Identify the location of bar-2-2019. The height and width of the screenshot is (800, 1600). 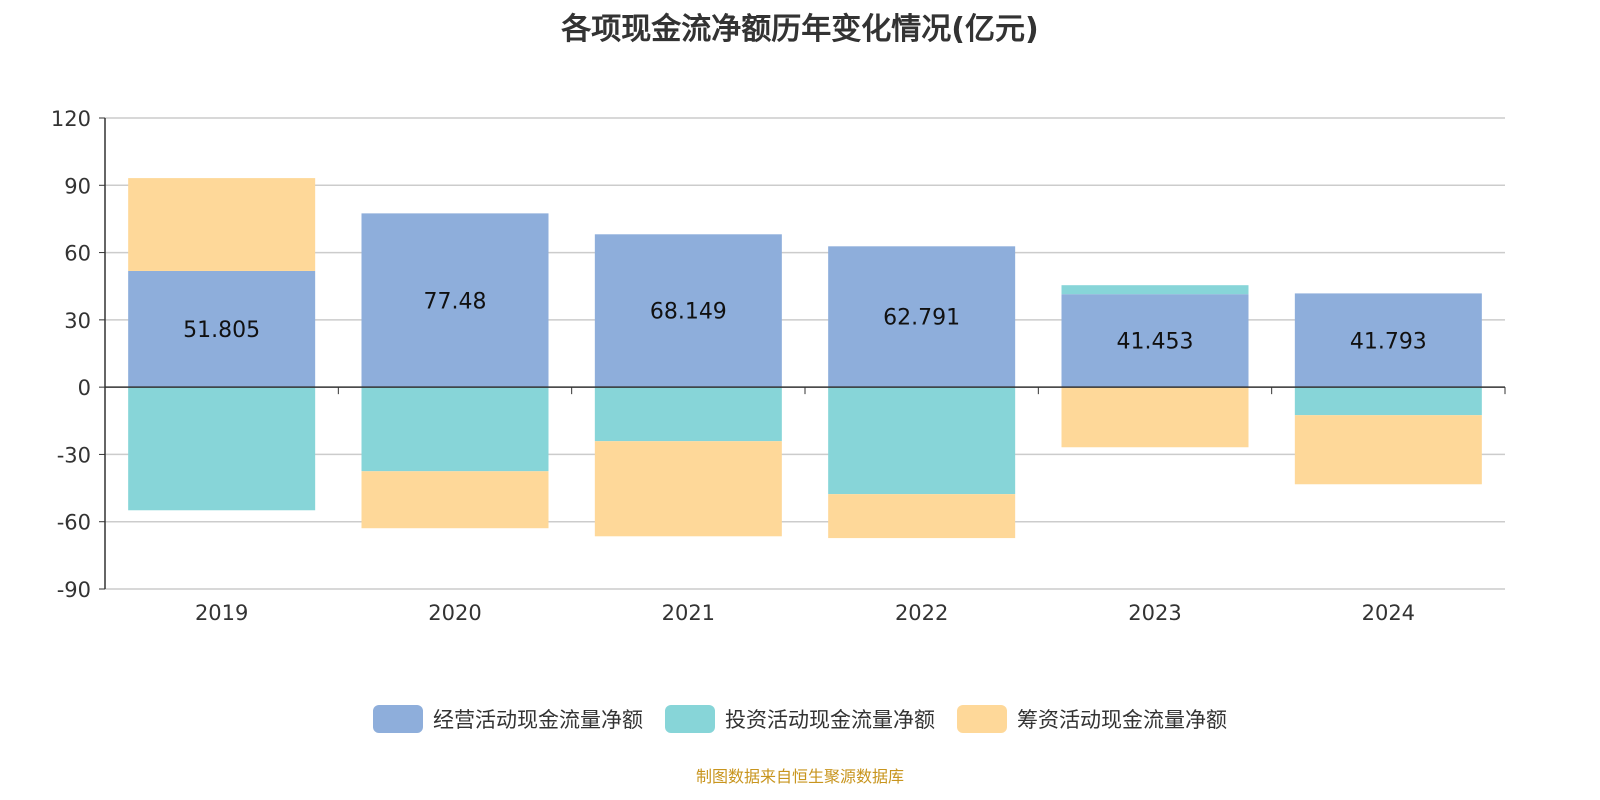
(222, 224).